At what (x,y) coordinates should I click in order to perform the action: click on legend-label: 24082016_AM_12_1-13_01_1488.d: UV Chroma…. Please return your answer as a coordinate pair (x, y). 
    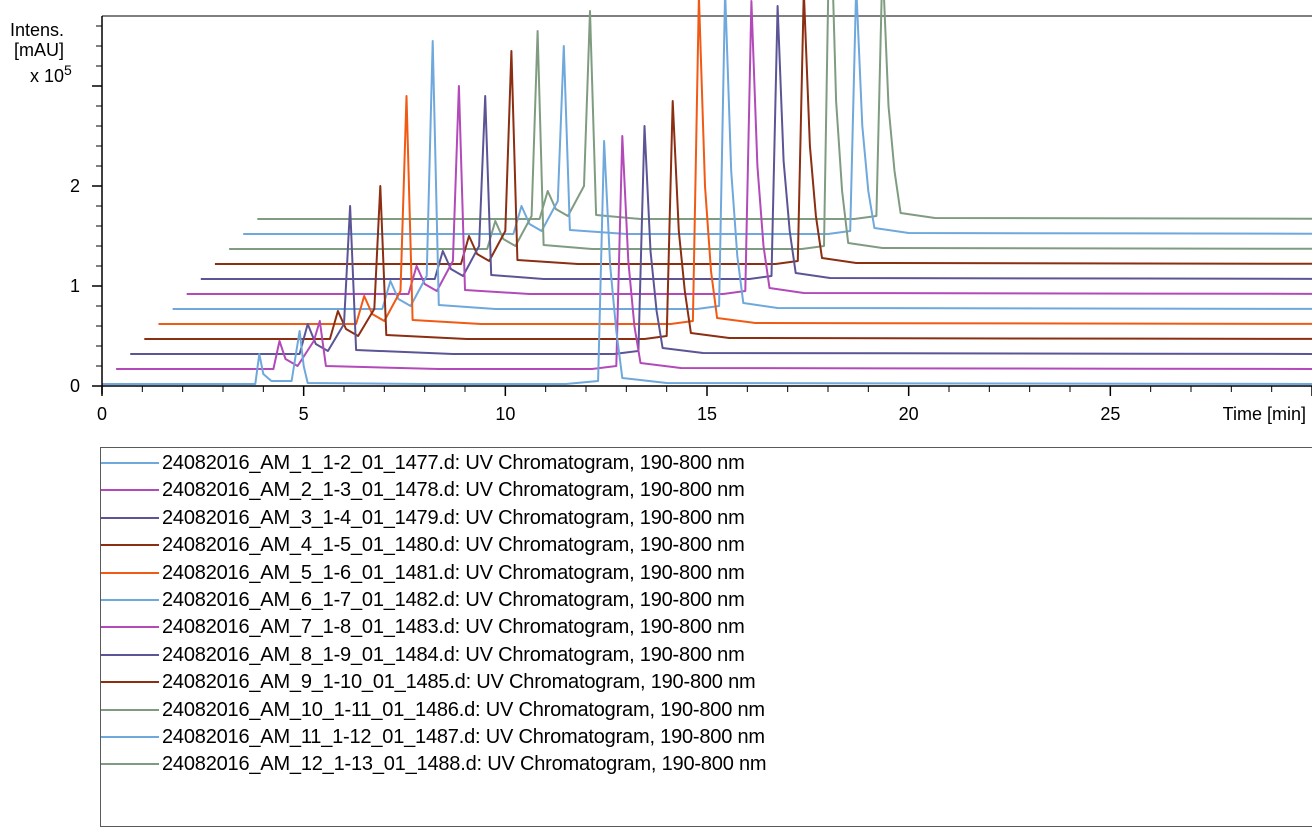
    Looking at the image, I should click on (464, 764).